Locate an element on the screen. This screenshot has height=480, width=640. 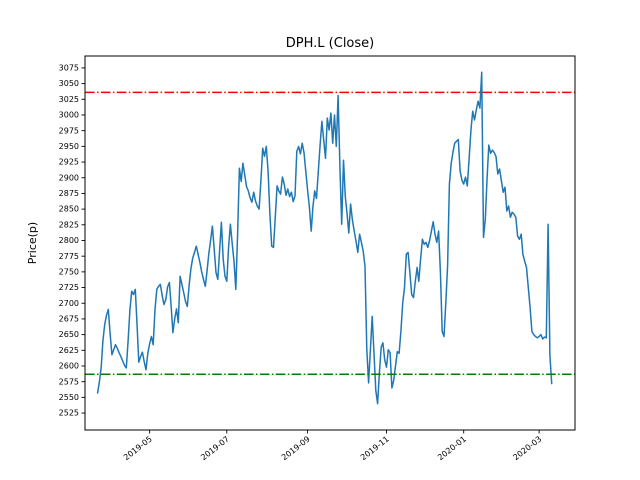
x-tick-label: 2019-09 is located at coordinates (296, 448).